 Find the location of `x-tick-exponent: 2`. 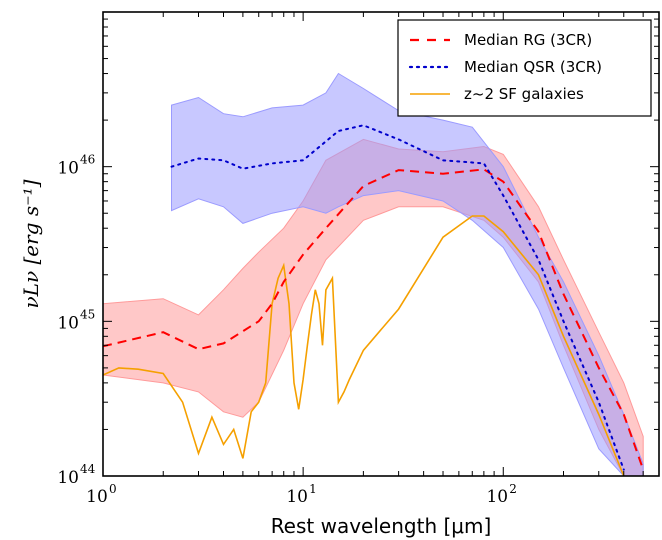

x-tick-exponent: 2 is located at coordinates (513, 489).